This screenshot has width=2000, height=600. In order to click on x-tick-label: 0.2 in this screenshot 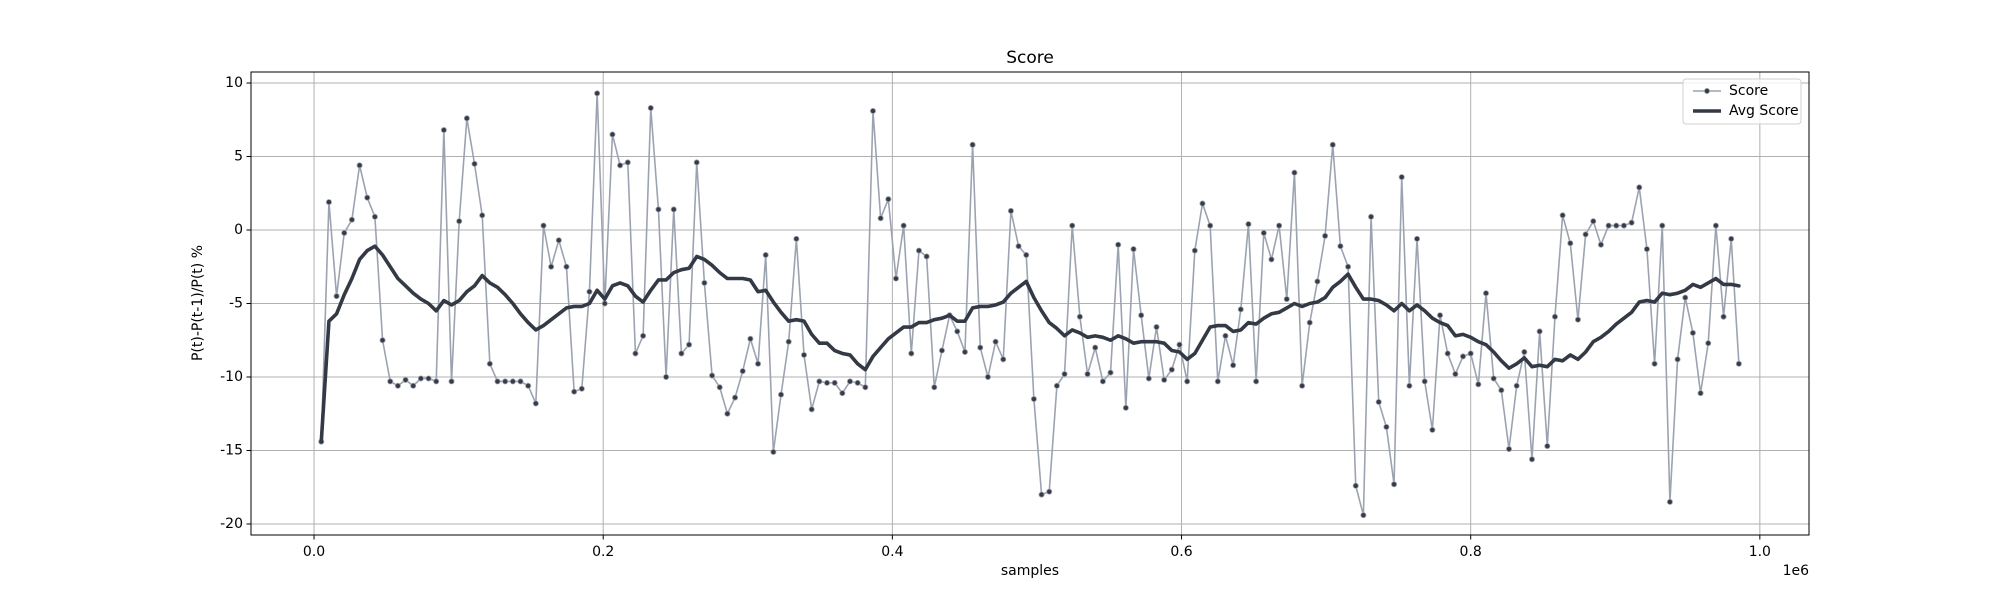, I will do `click(603, 552)`.